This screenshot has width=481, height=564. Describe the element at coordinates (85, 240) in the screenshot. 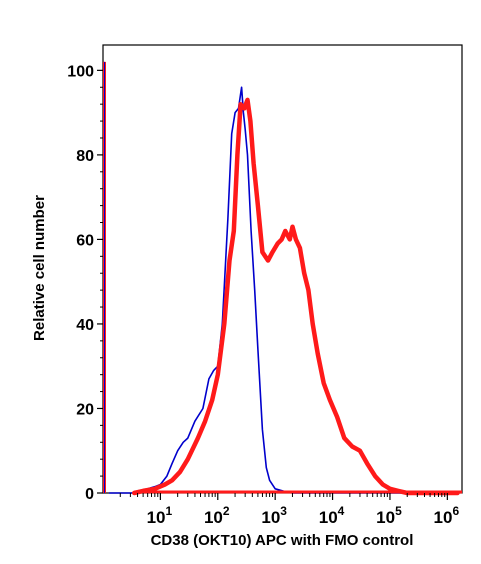

I see `y-tick-label: 60` at that location.